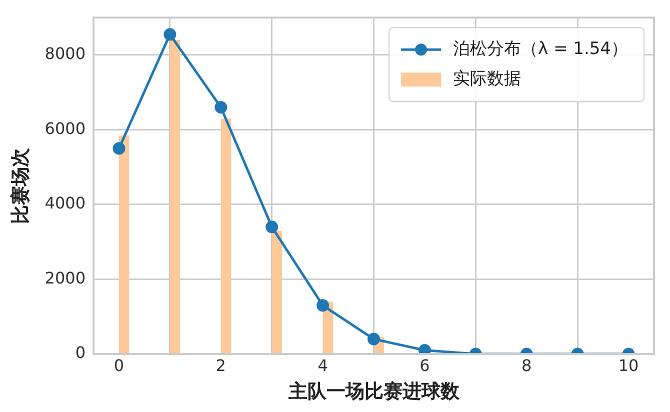 Image resolution: width=670 pixels, height=412 pixels. I want to click on x-axis-title: 主队一场比赛进球数, so click(373, 391).